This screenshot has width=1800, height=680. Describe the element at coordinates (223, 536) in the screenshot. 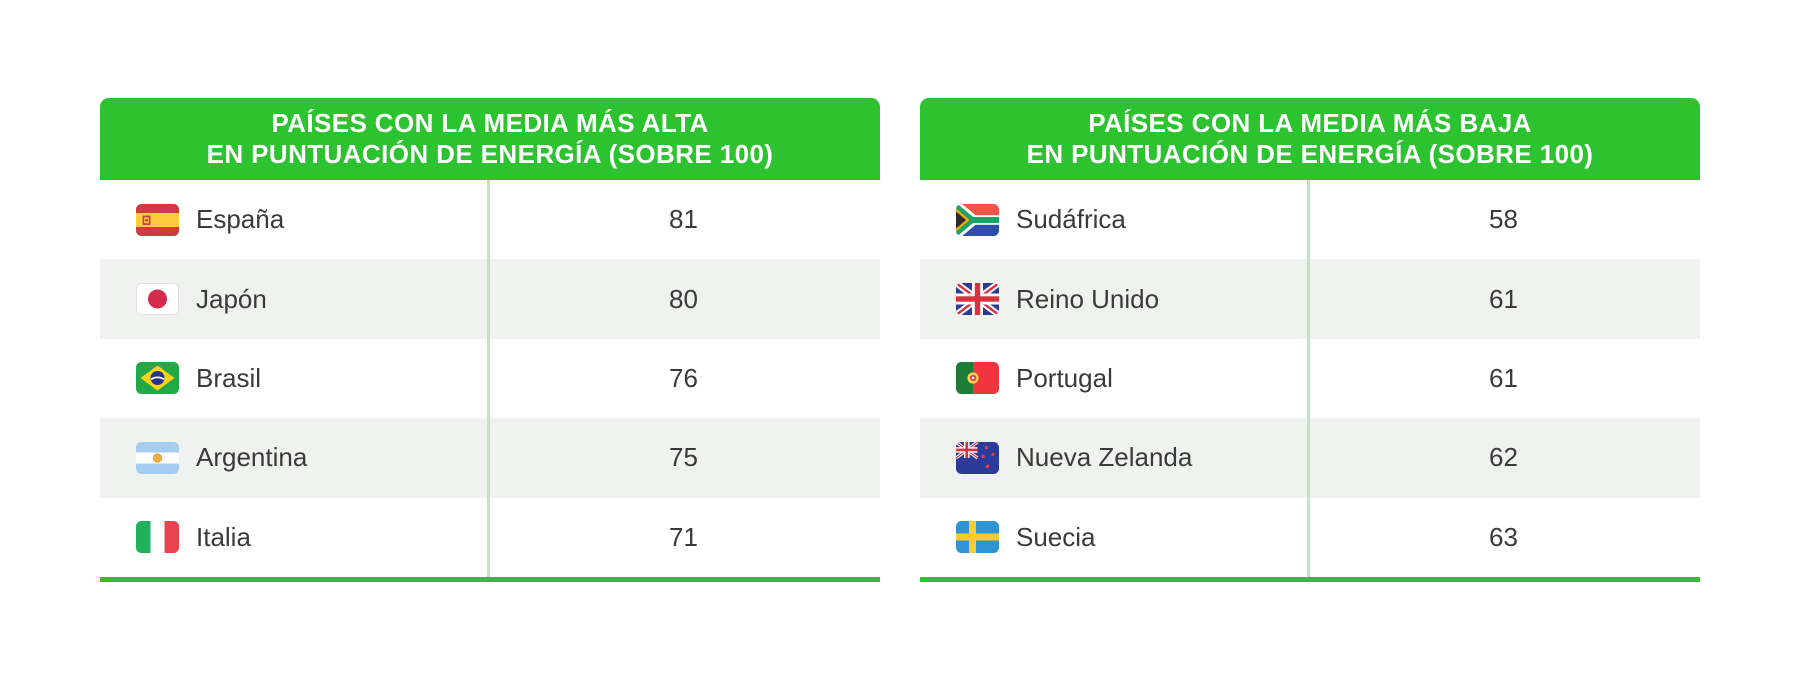

I see `country-name: Italia` at that location.